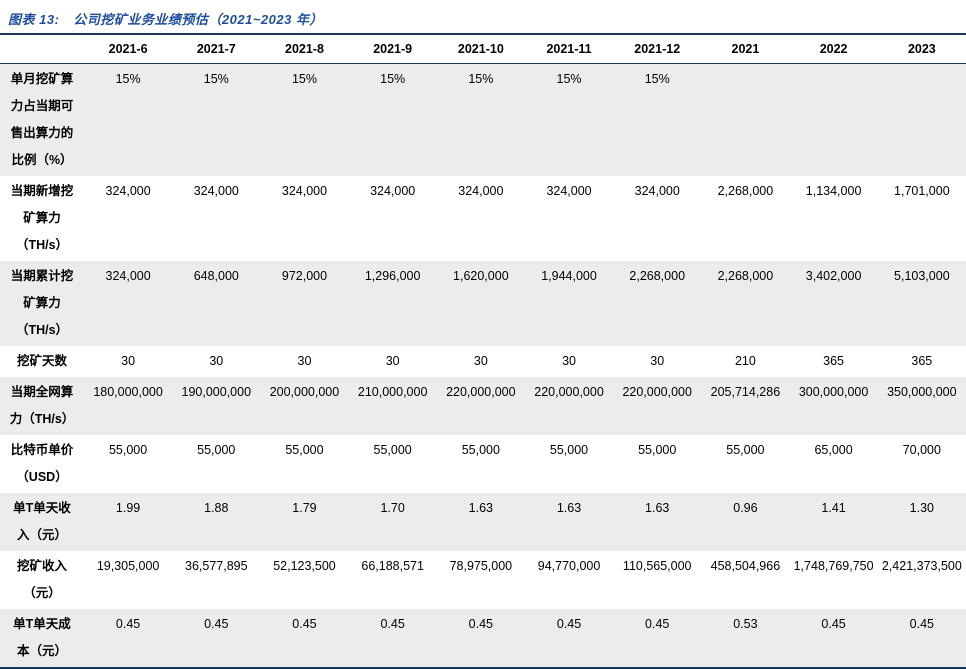  Describe the element at coordinates (745, 639) in the screenshot. I see `table-cell: 0.53` at that location.